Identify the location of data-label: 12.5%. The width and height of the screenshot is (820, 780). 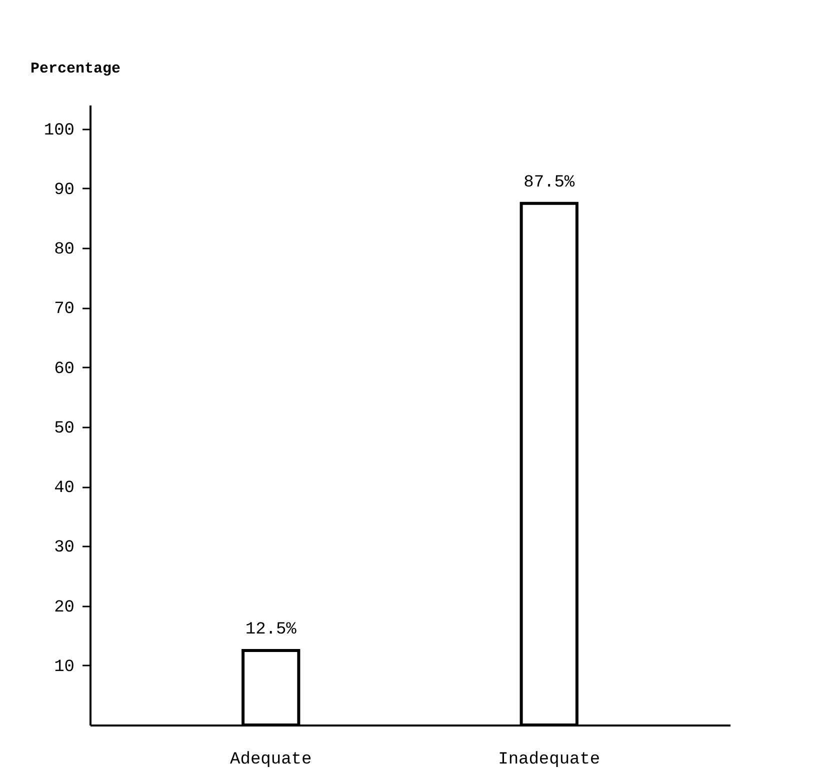
(271, 630).